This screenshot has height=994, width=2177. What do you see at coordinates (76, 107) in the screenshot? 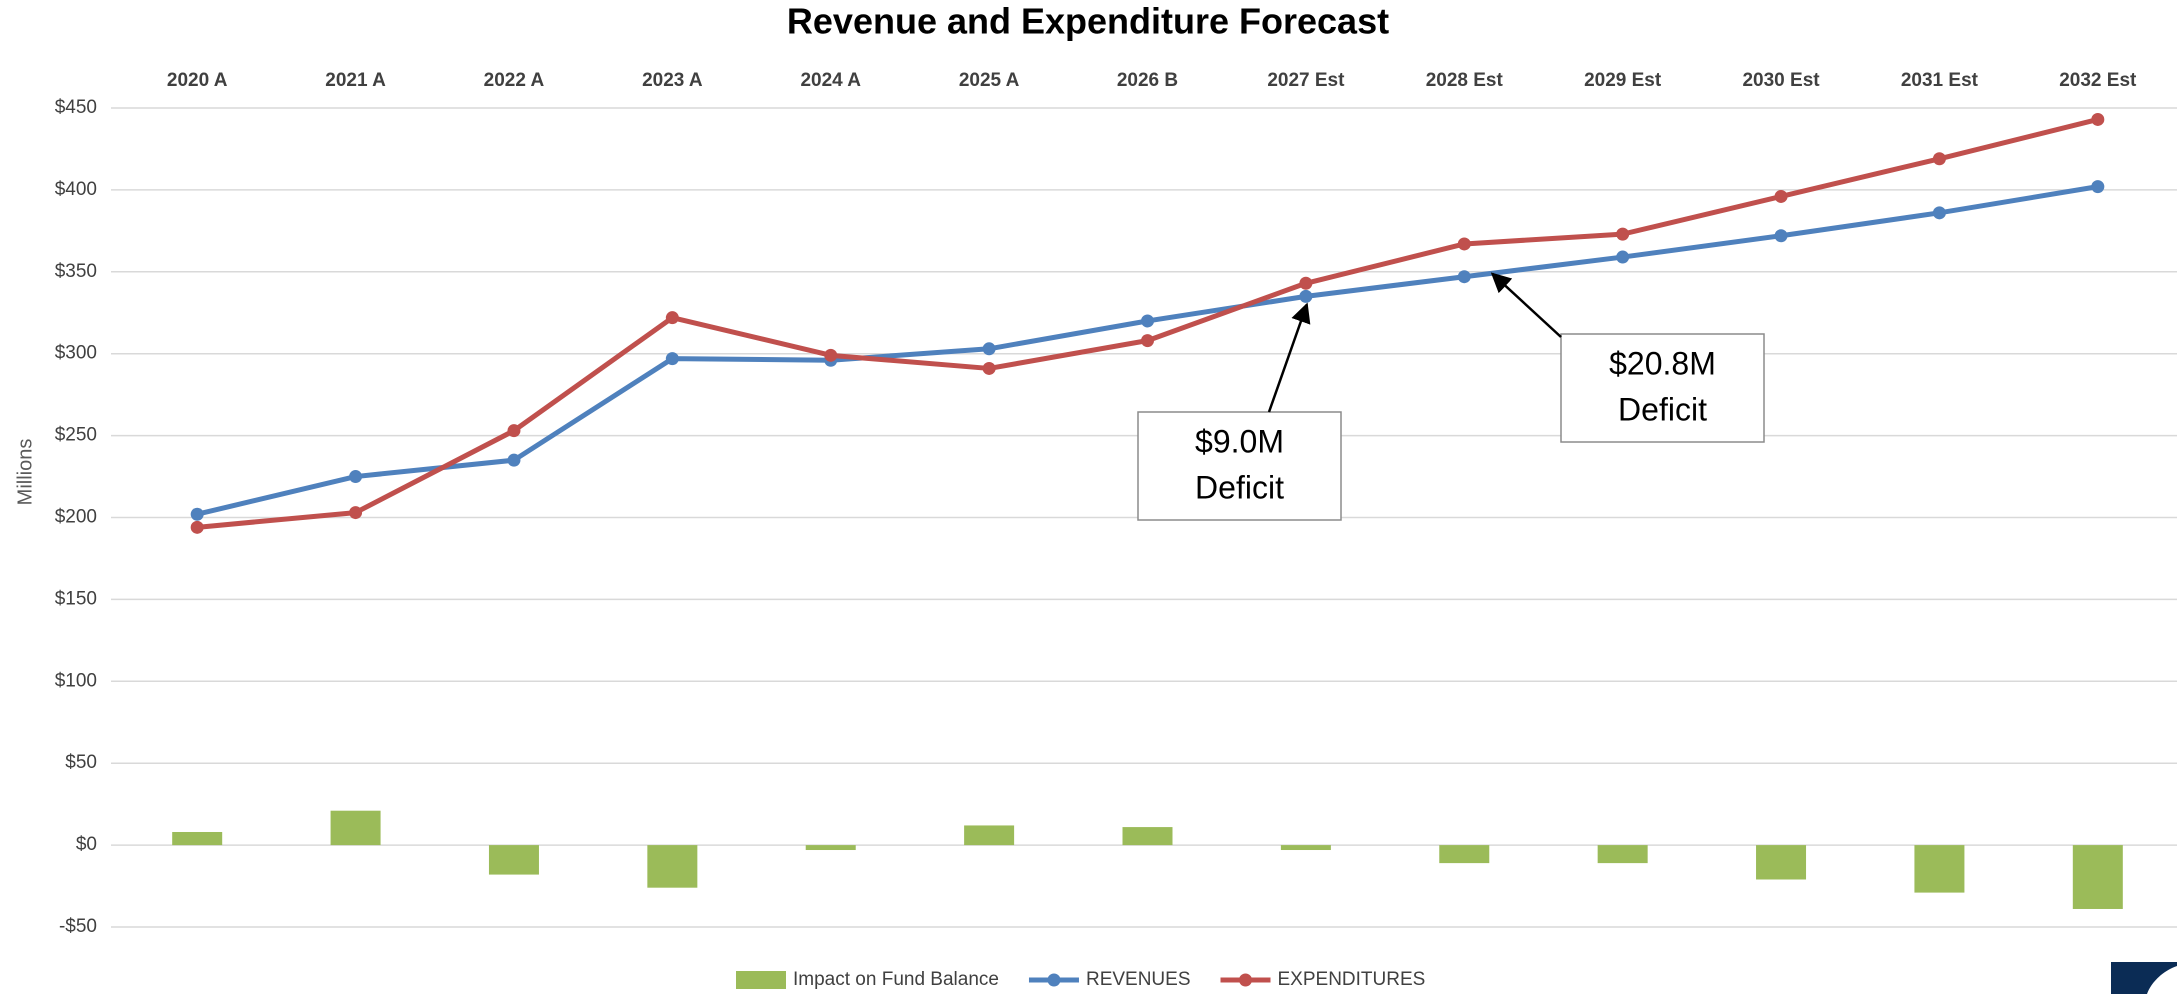
I see `y-tick-label: $450` at bounding box center [76, 107].